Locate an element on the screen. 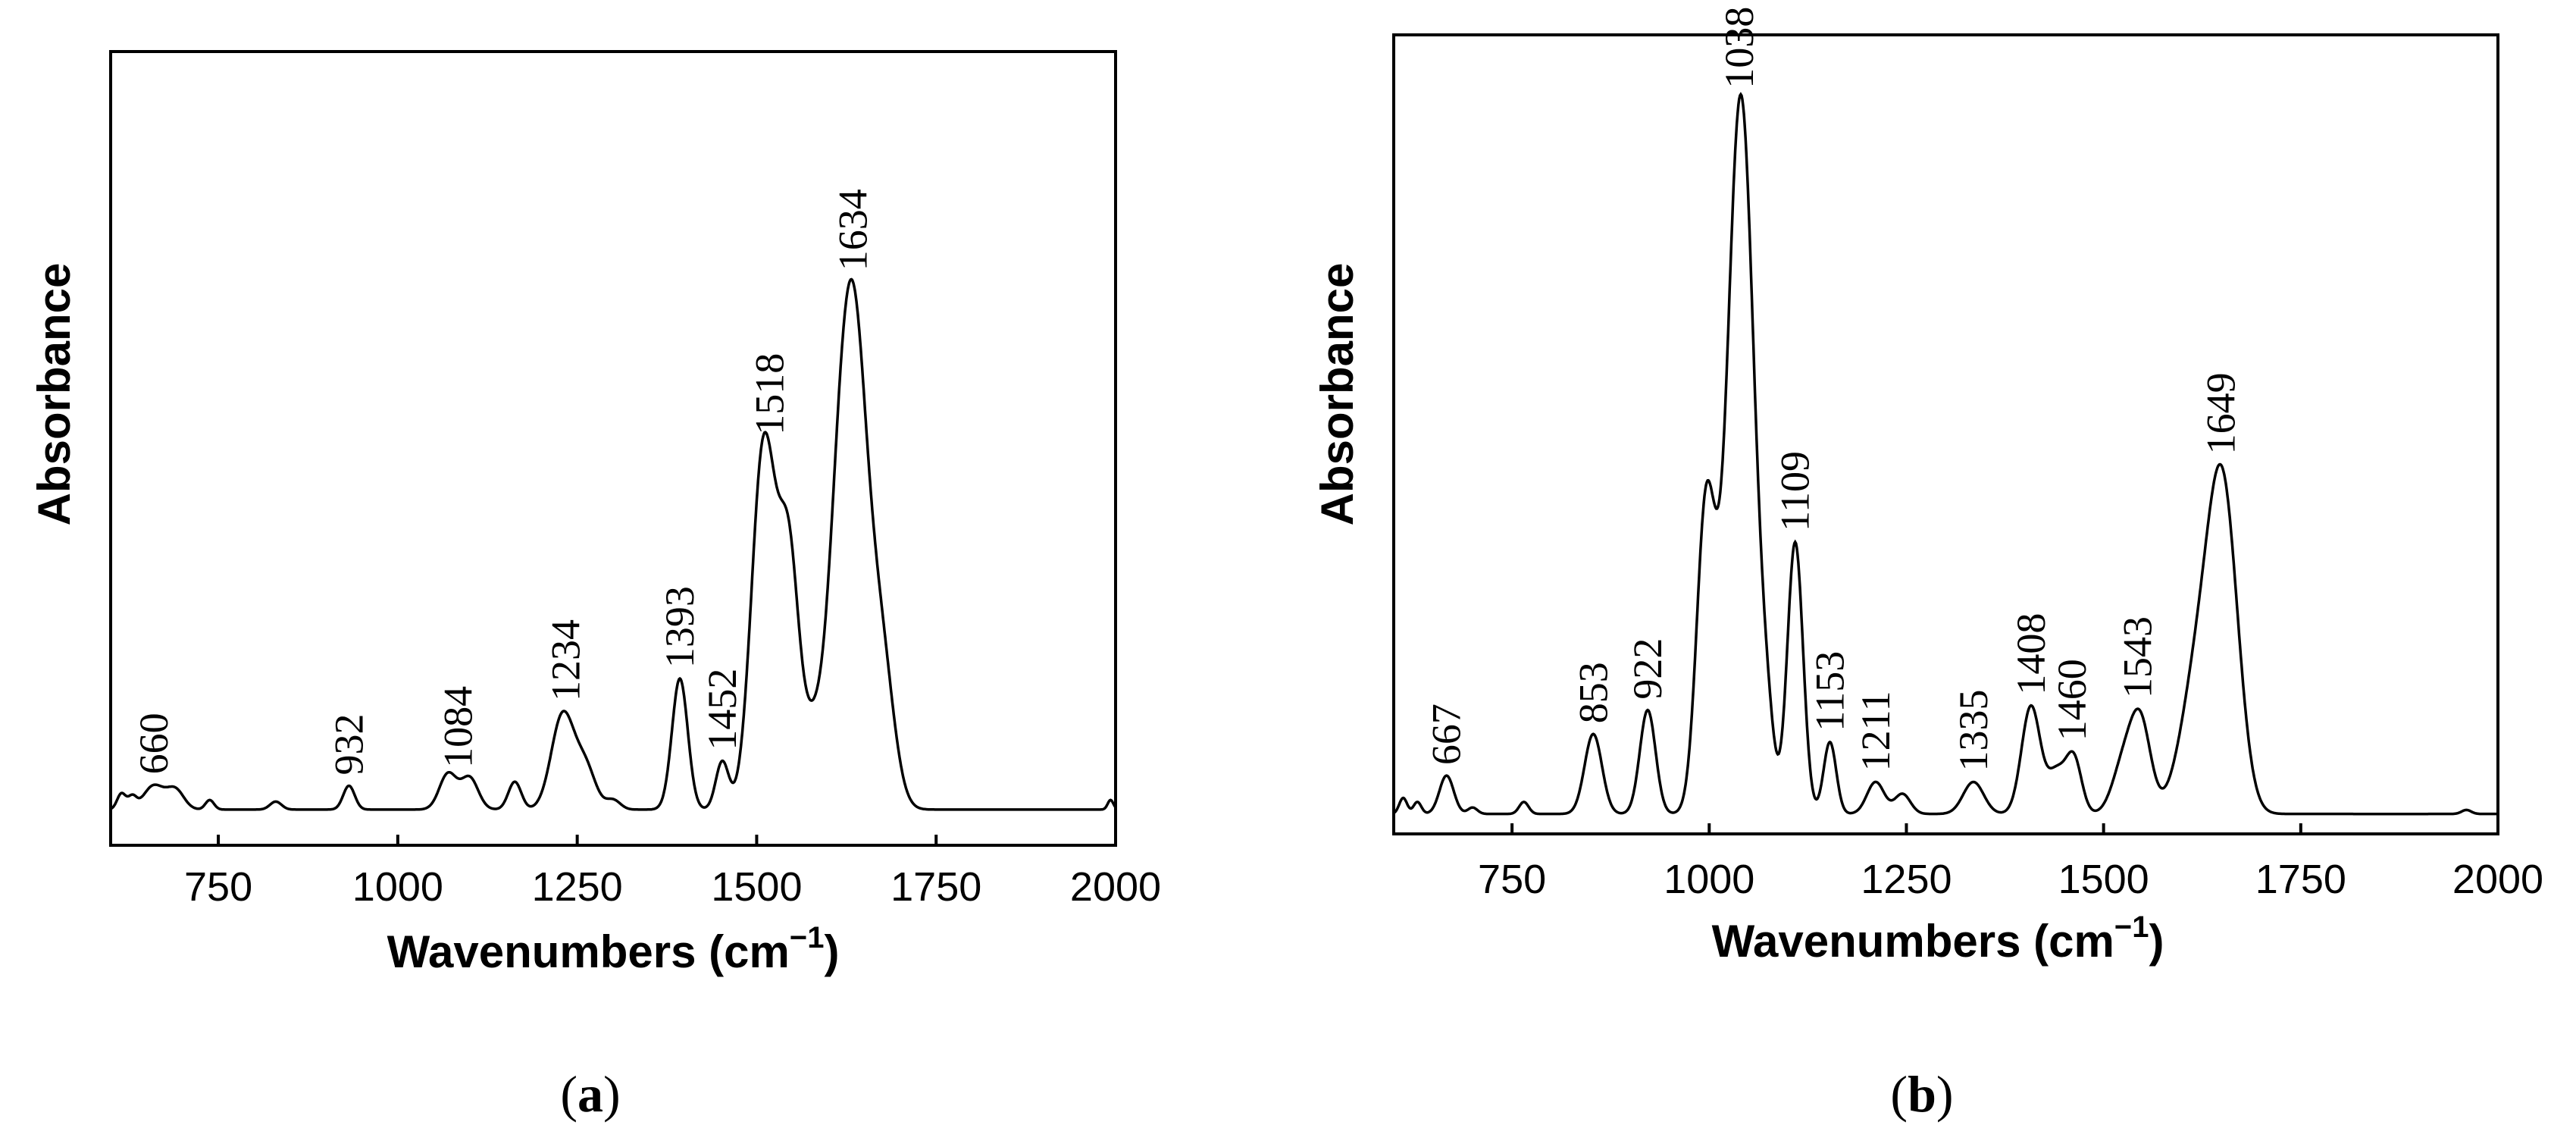  peak-label-1408: 1408 is located at coordinates (2031, 654).